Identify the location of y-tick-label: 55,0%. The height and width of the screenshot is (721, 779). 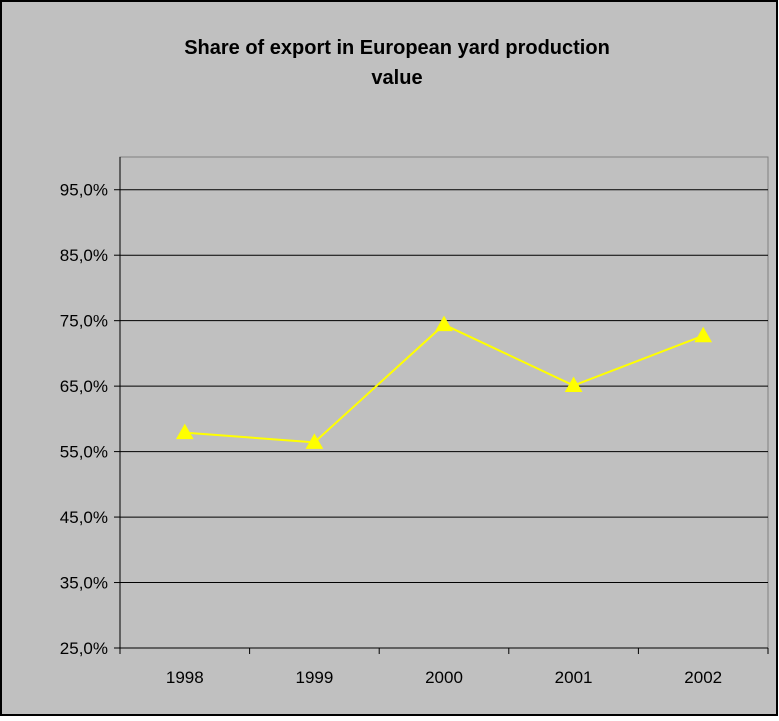
(84, 452).